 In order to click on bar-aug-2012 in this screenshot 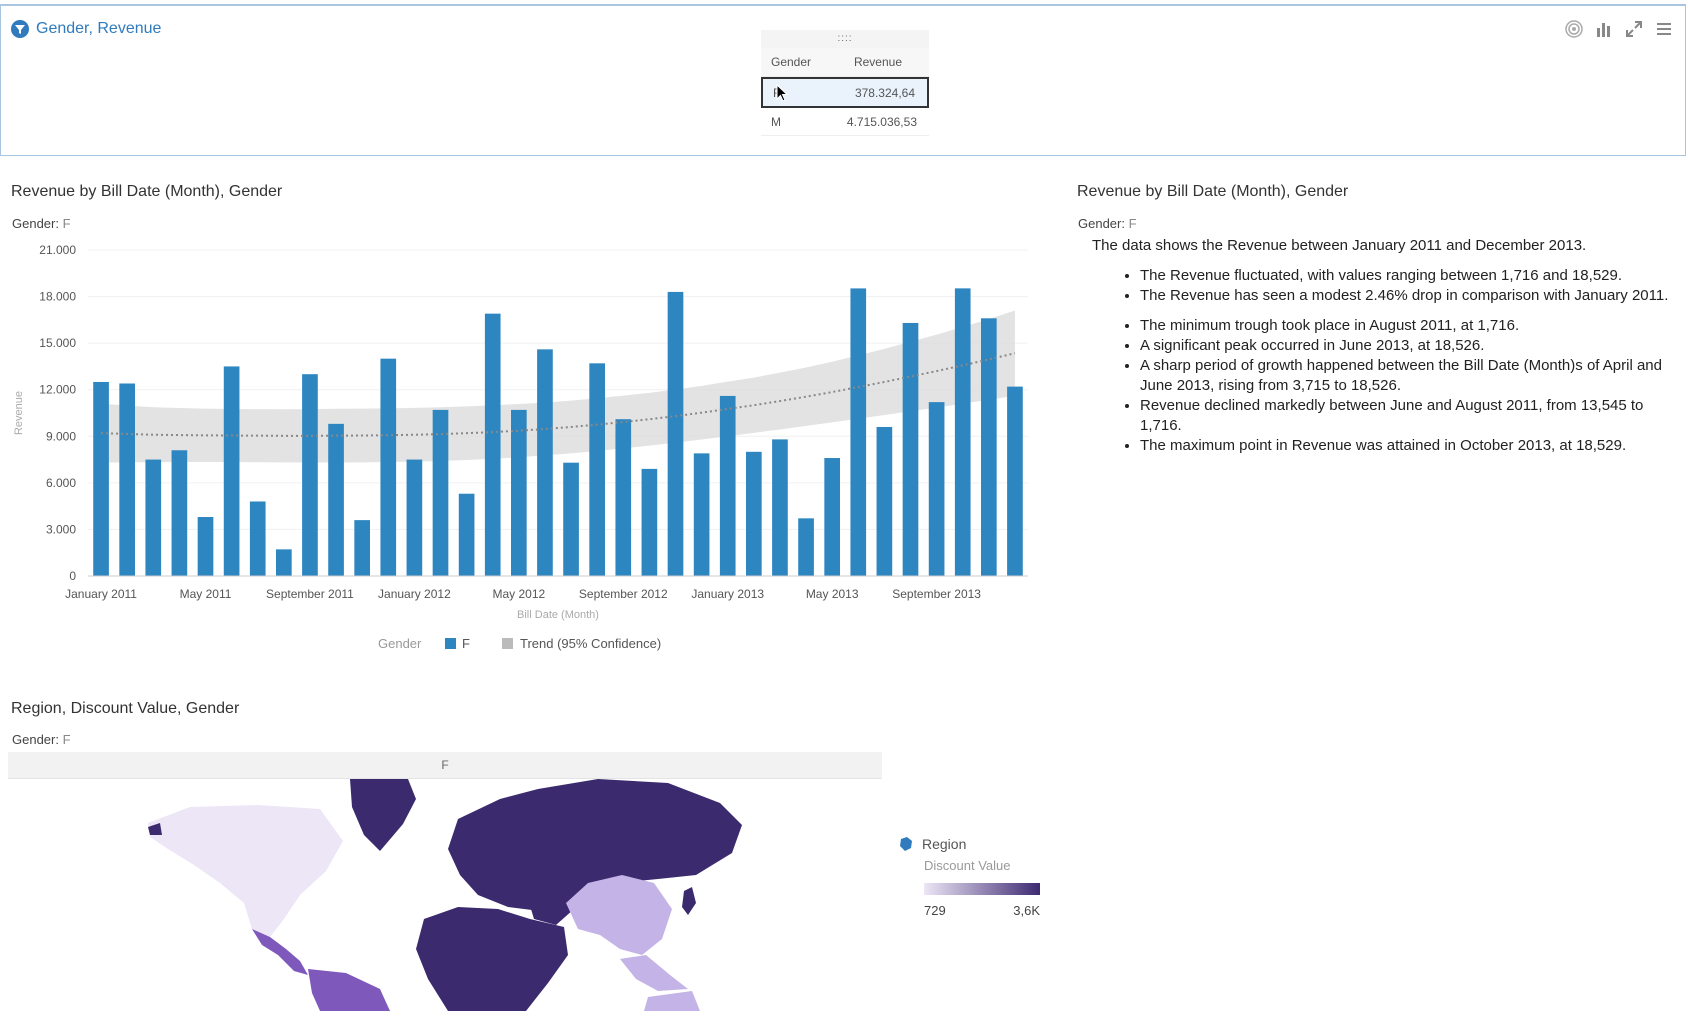, I will do `click(597, 469)`.